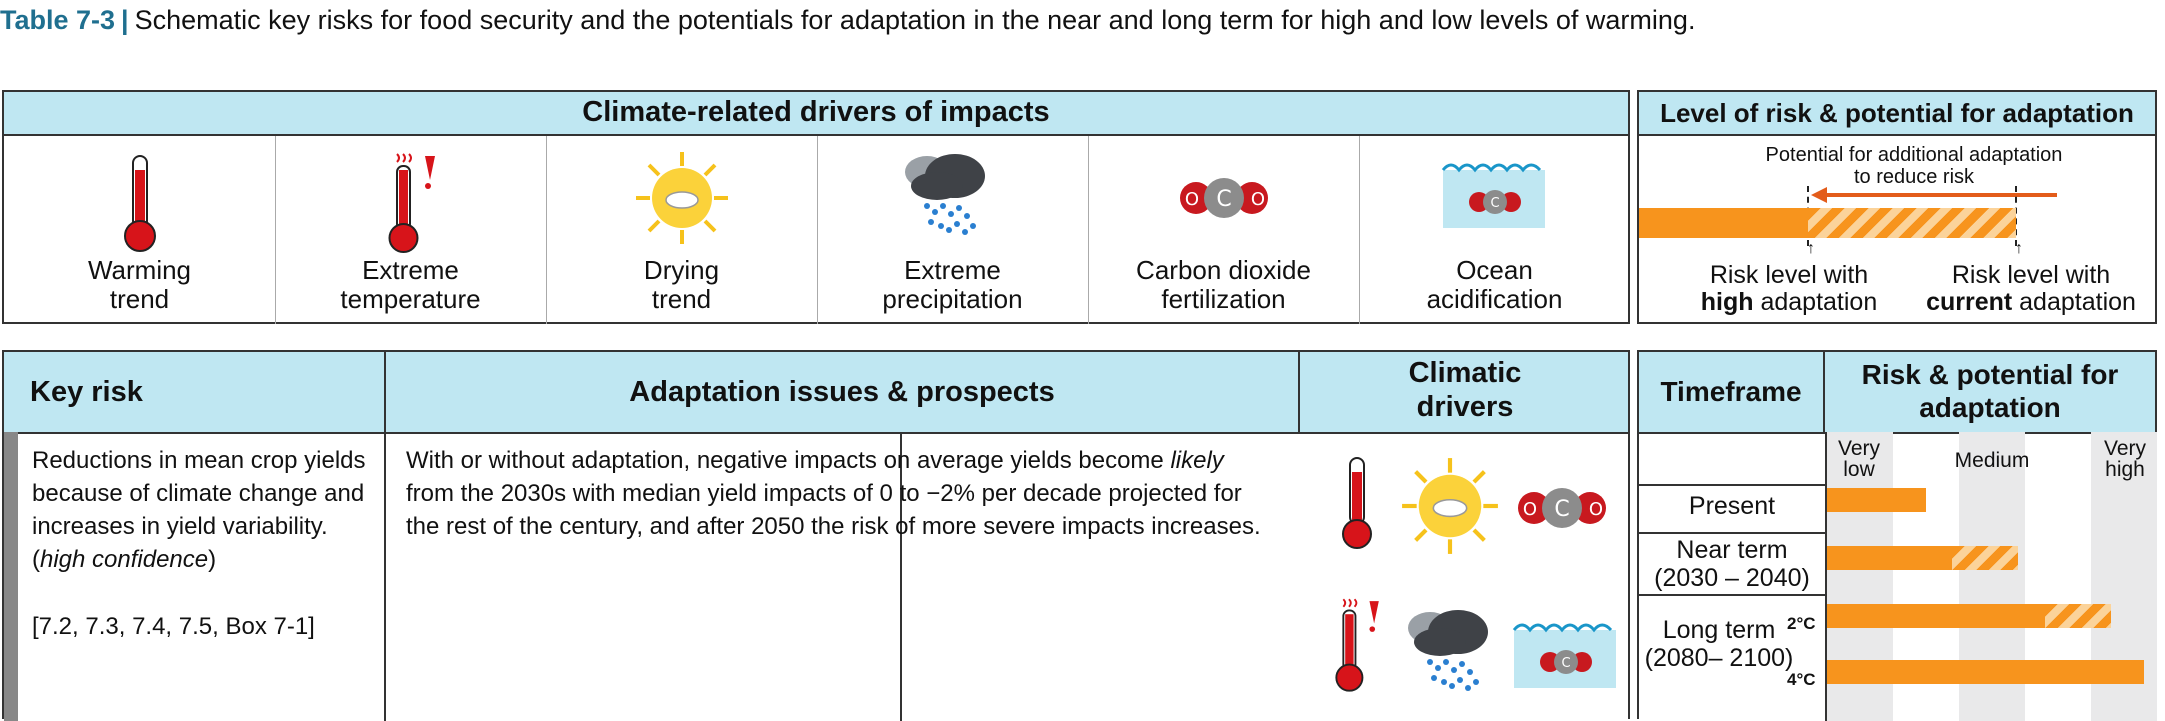 The image size is (2165, 721). Describe the element at coordinates (1789, 275) in the screenshot. I see `legend-high-prefix: Risk level with` at that location.